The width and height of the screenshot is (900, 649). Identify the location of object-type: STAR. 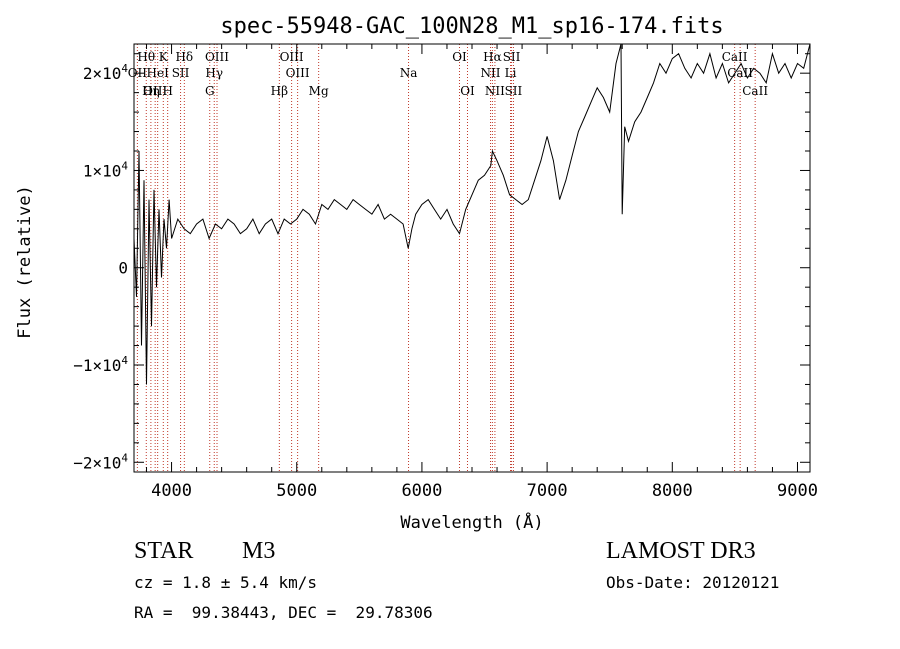
(164, 551).